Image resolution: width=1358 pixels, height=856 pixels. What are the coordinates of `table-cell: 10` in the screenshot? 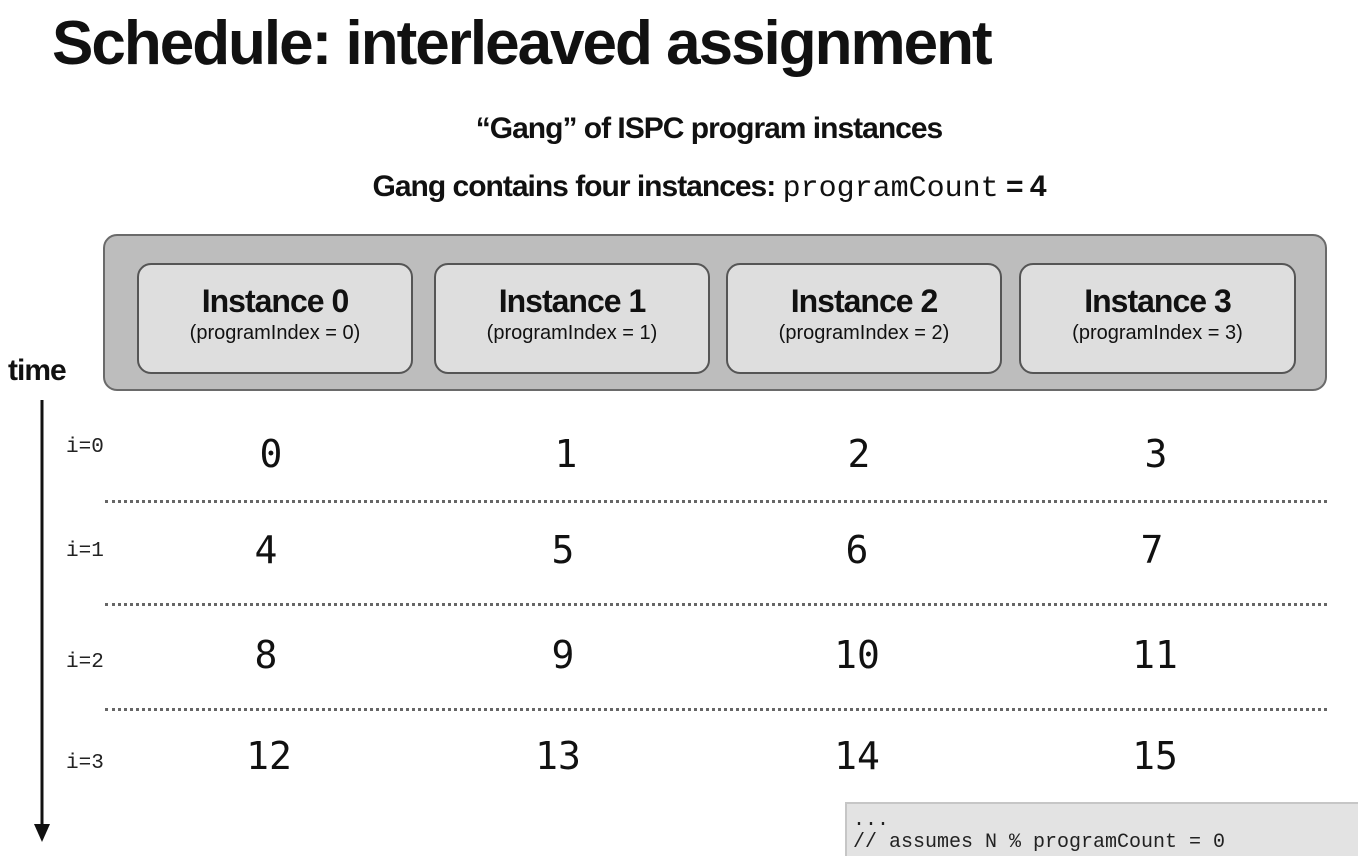 It's located at (857, 655).